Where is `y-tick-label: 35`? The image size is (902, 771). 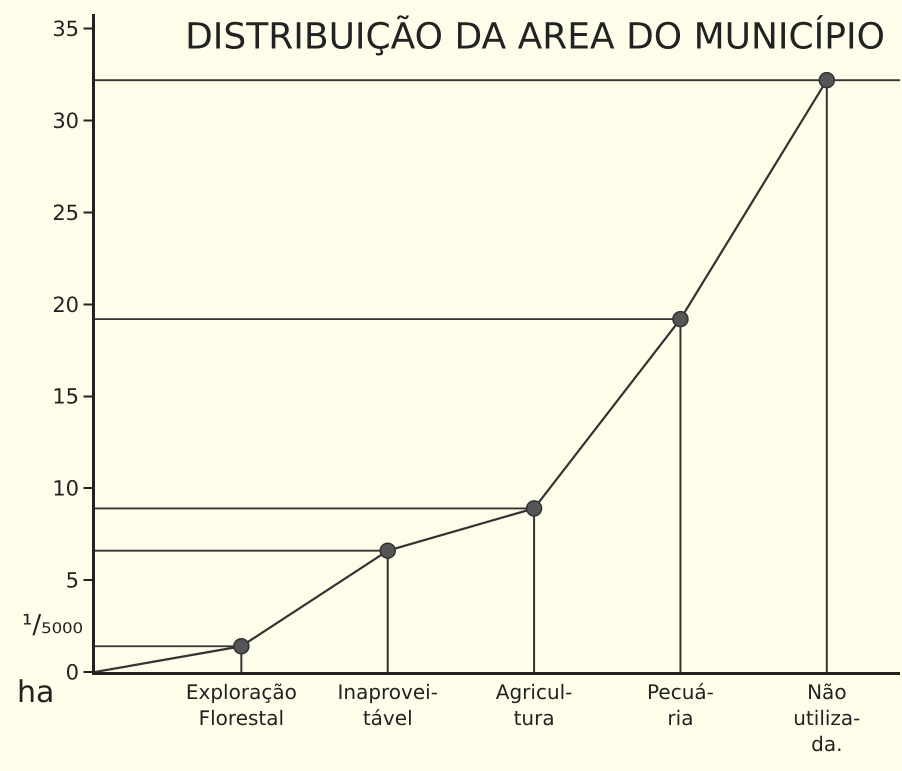
y-tick-label: 35 is located at coordinates (66, 29).